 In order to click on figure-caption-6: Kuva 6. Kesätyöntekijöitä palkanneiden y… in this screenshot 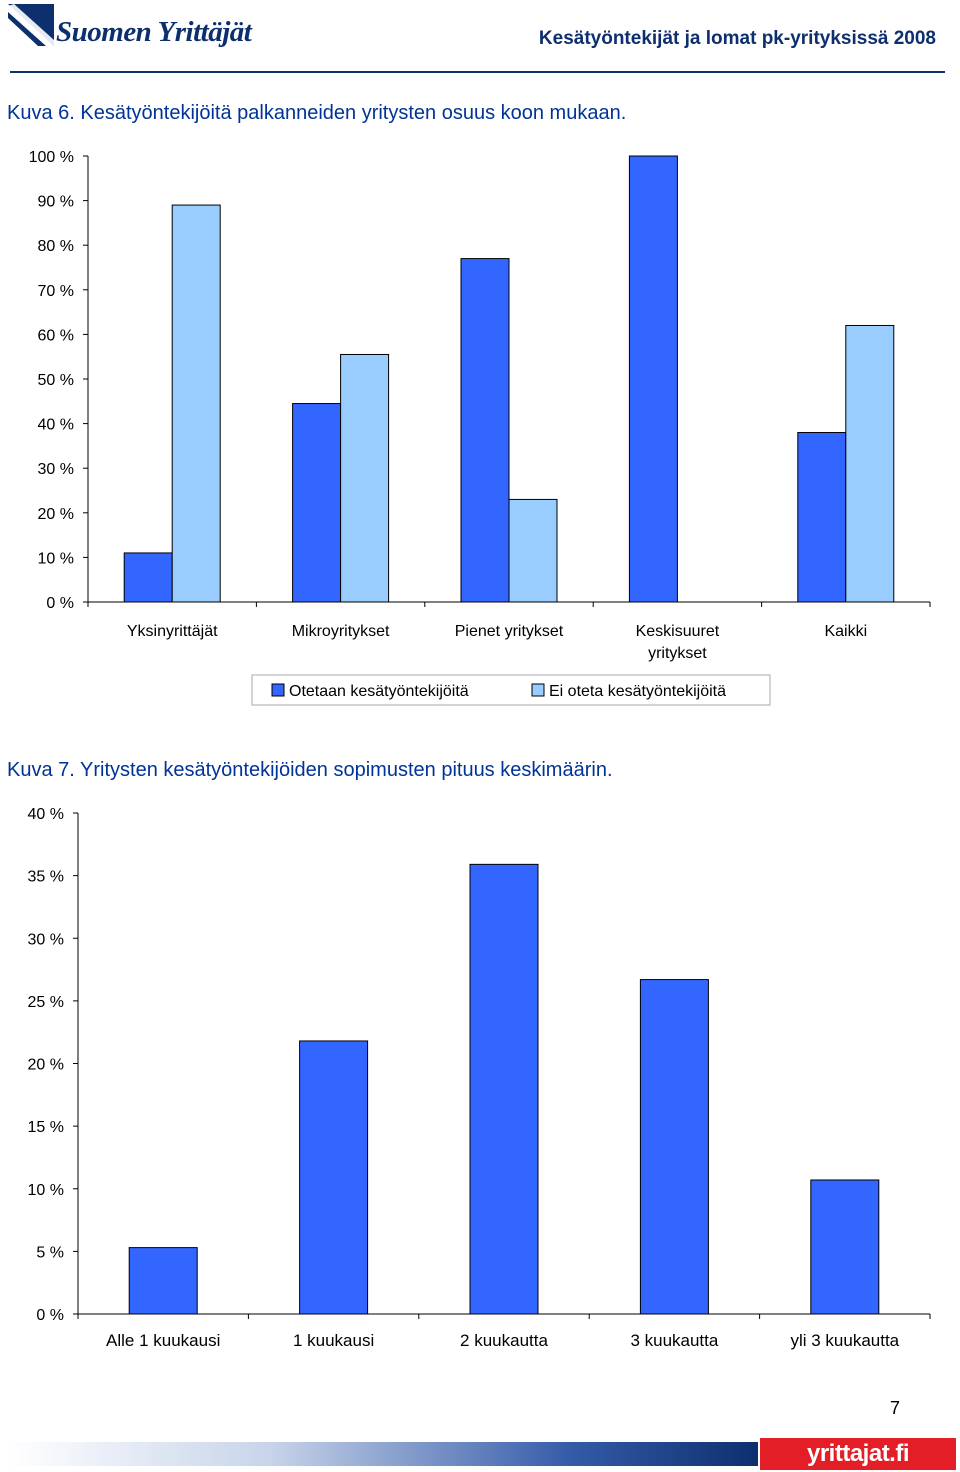, I will do `click(317, 113)`.